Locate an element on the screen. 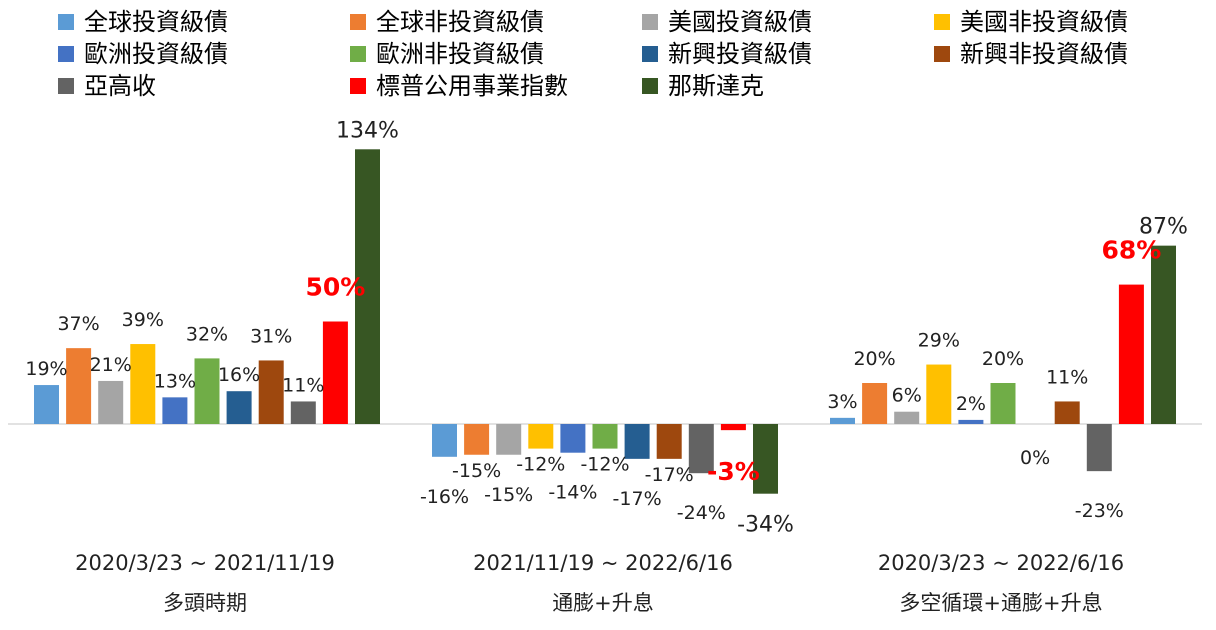 This screenshot has height=630, width=1216. data-label: 32% is located at coordinates (207, 334).